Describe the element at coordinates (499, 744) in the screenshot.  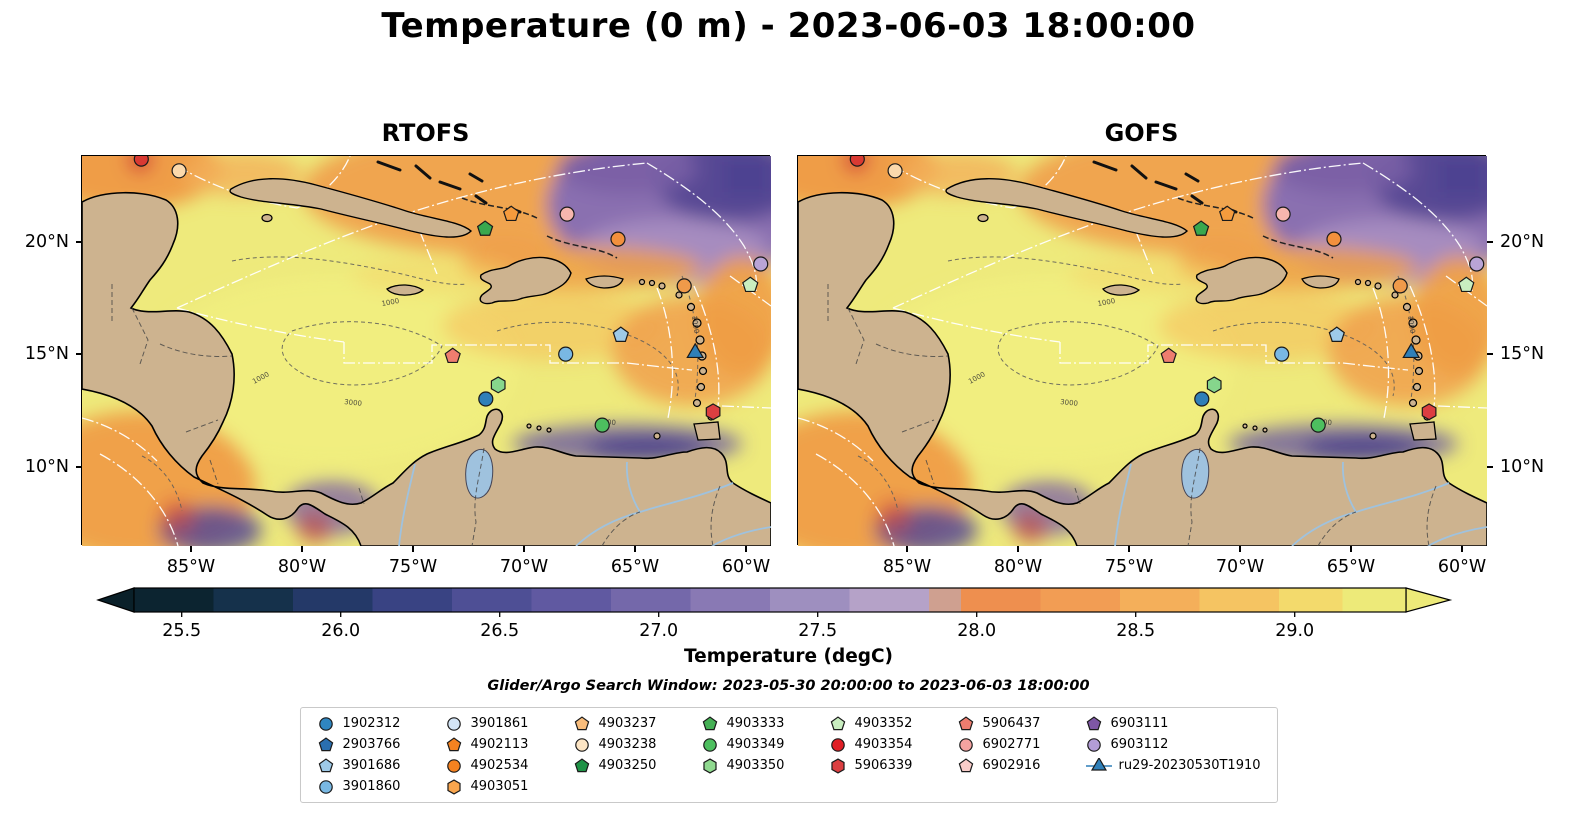
I see `legend-label: 4902113` at that location.